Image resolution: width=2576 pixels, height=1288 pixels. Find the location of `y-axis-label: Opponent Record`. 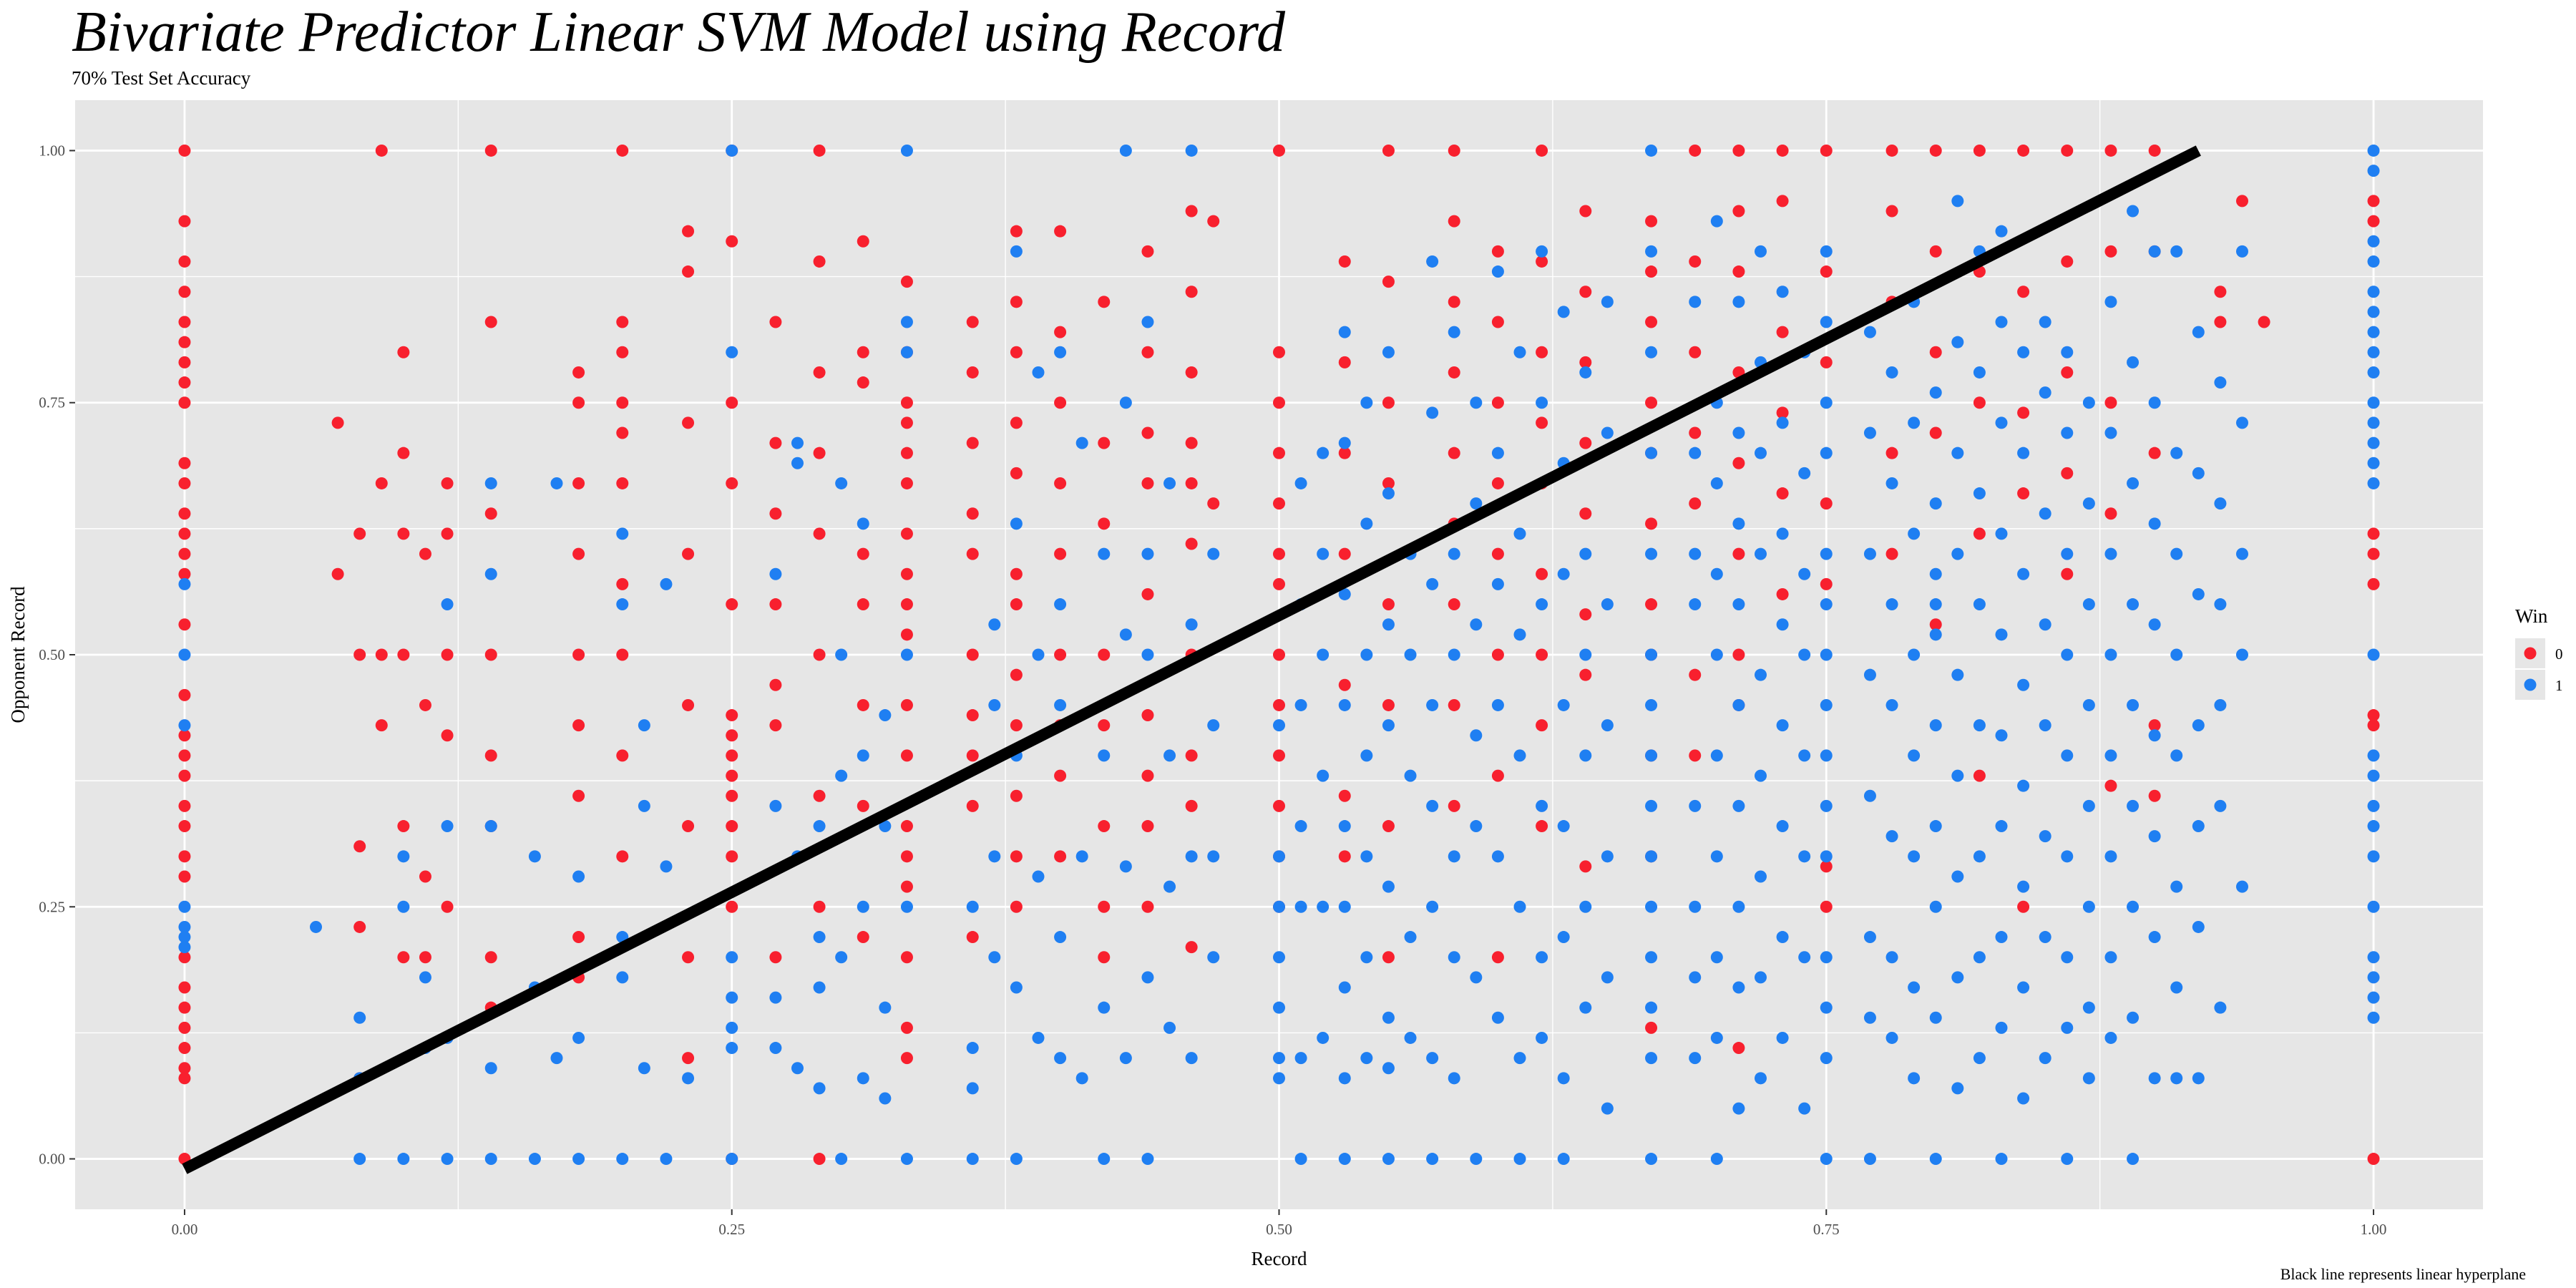

y-axis-label: Opponent Record is located at coordinates (18, 654).